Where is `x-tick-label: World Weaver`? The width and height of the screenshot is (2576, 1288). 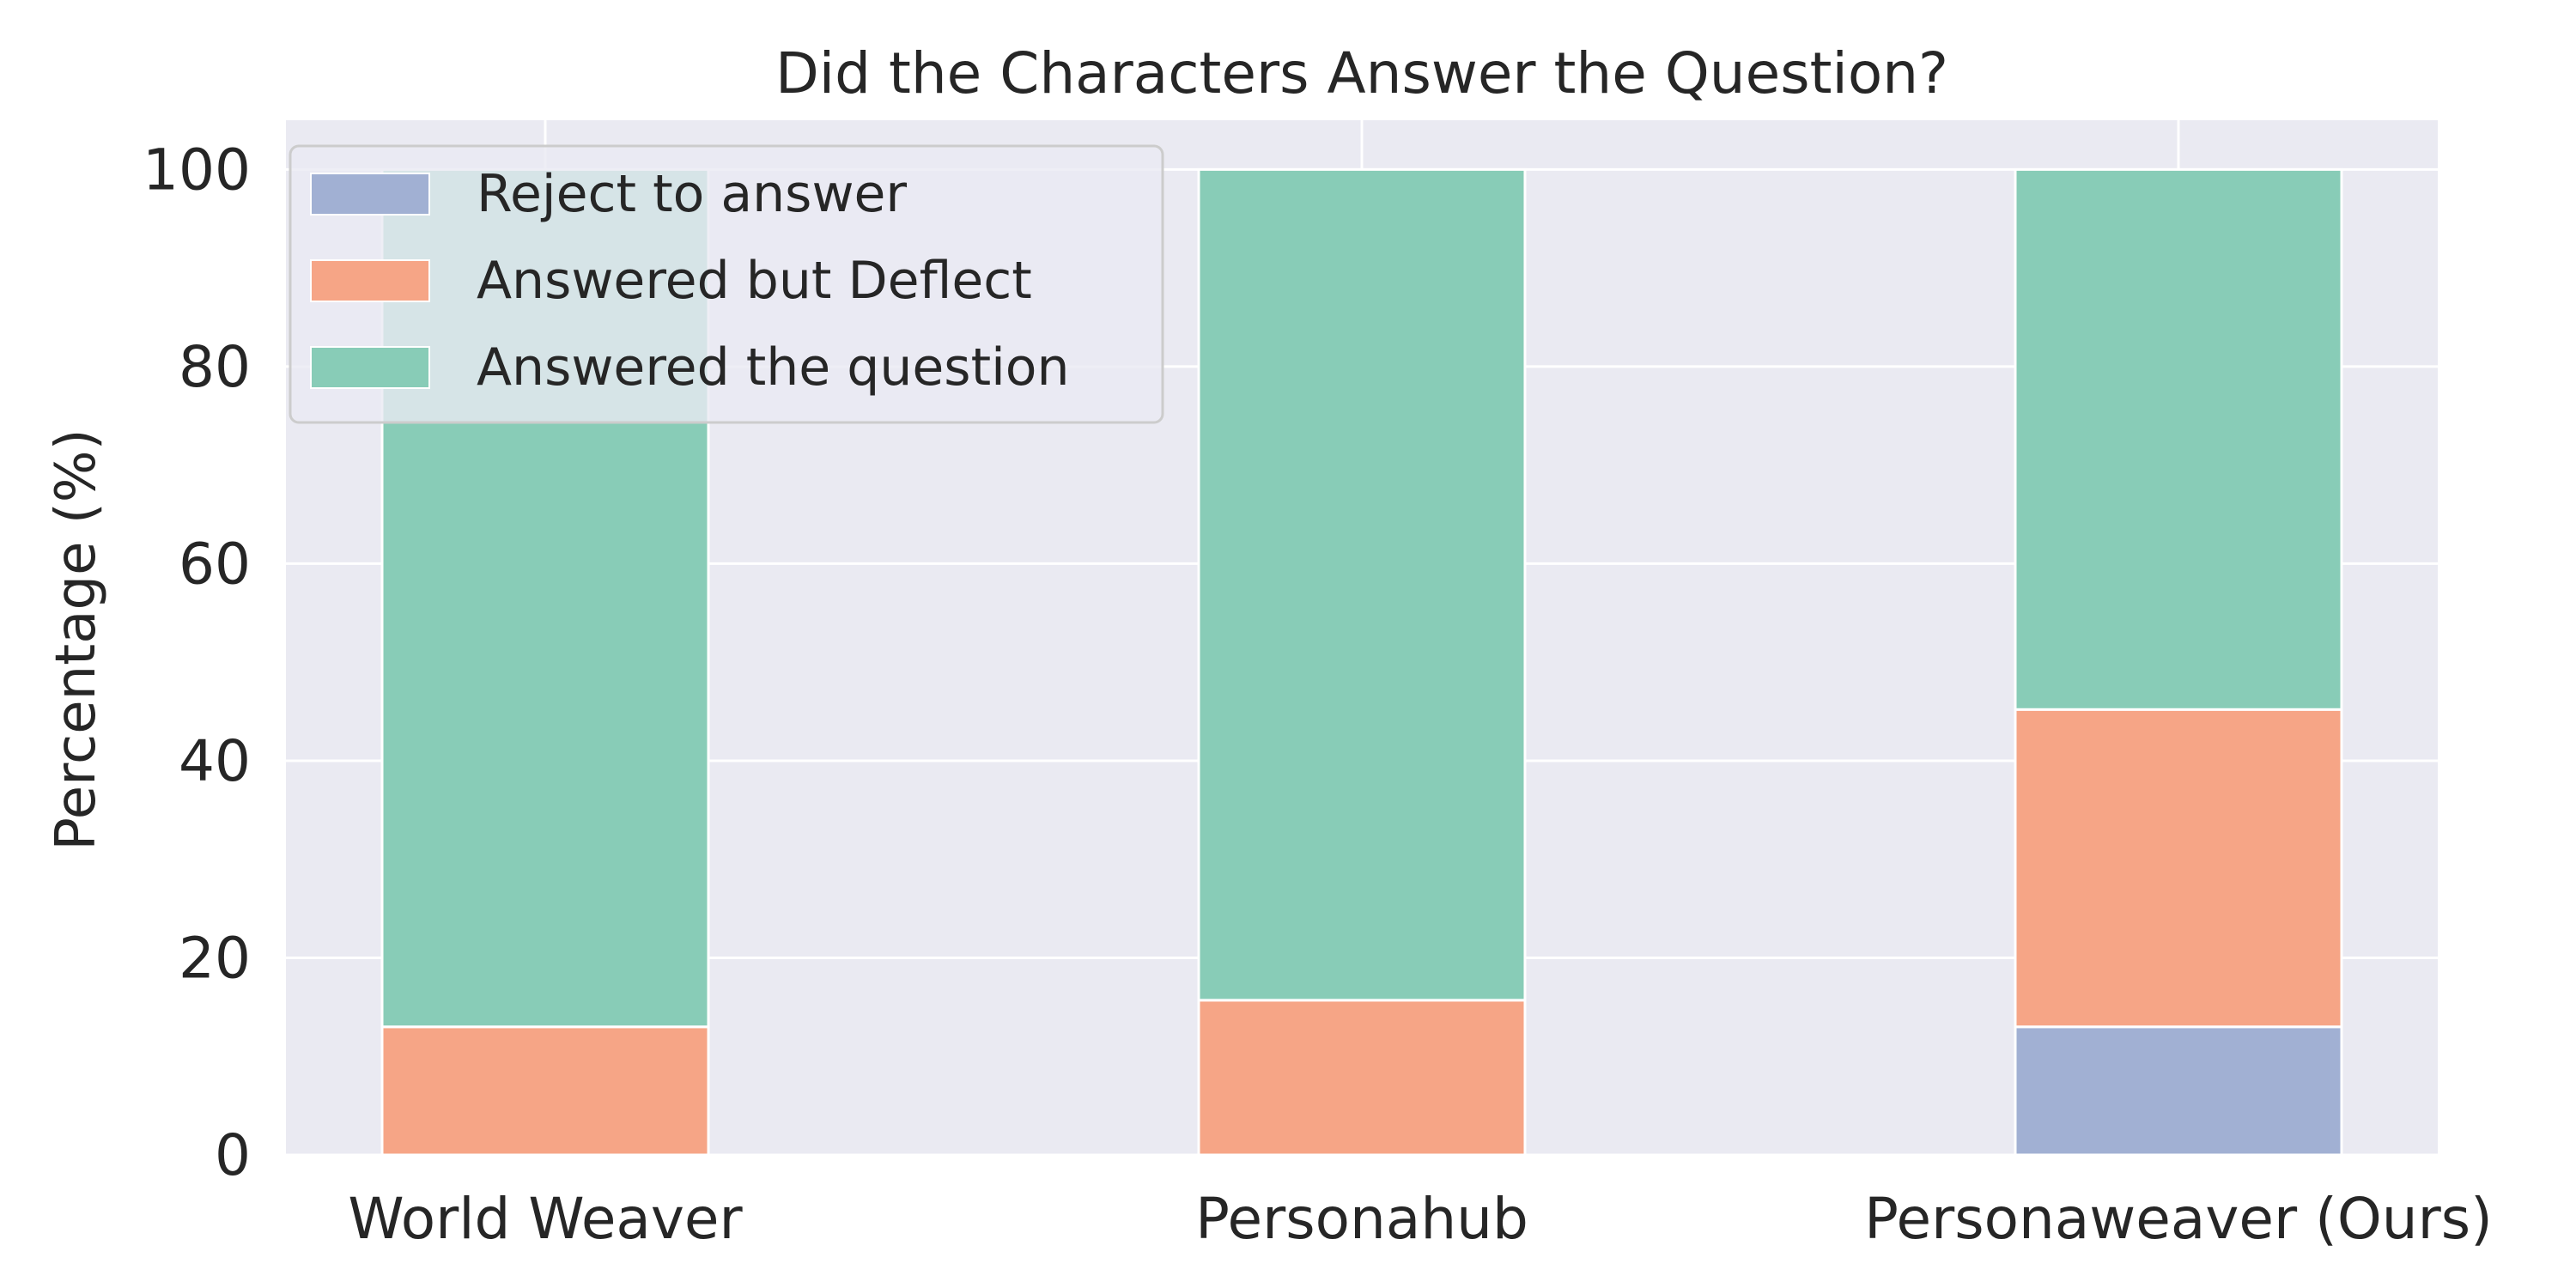 x-tick-label: World Weaver is located at coordinates (545, 1219).